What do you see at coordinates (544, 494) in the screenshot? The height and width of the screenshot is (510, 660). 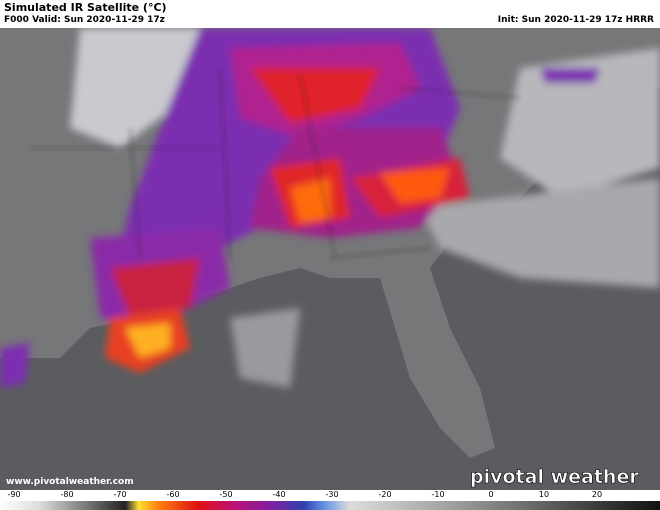 I see `colorbar-tick: 10` at bounding box center [544, 494].